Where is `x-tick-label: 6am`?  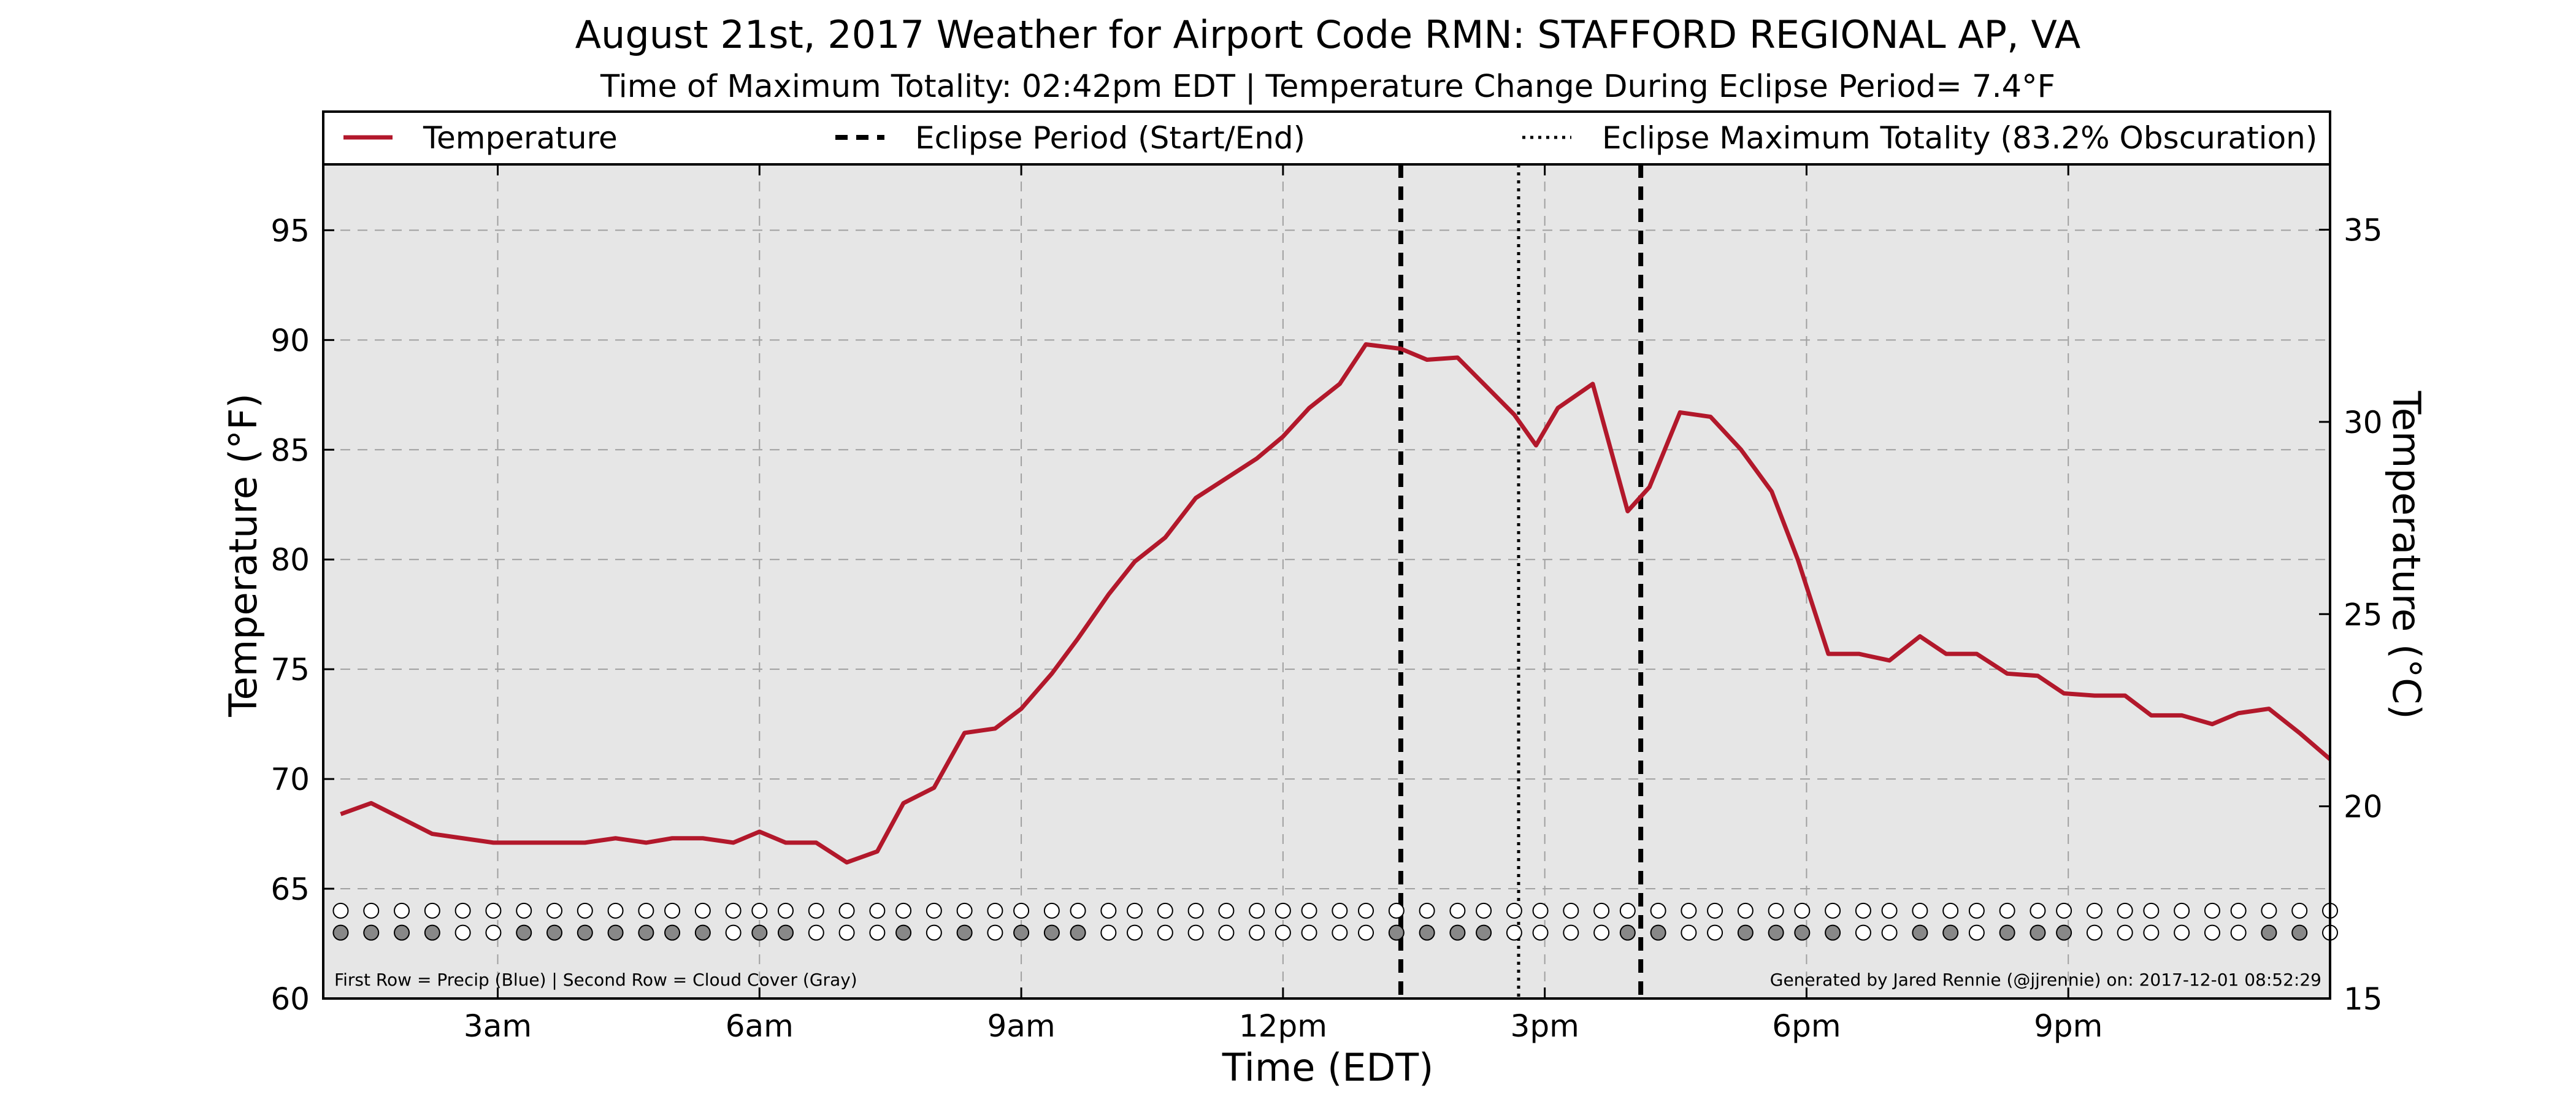 x-tick-label: 6am is located at coordinates (760, 1026).